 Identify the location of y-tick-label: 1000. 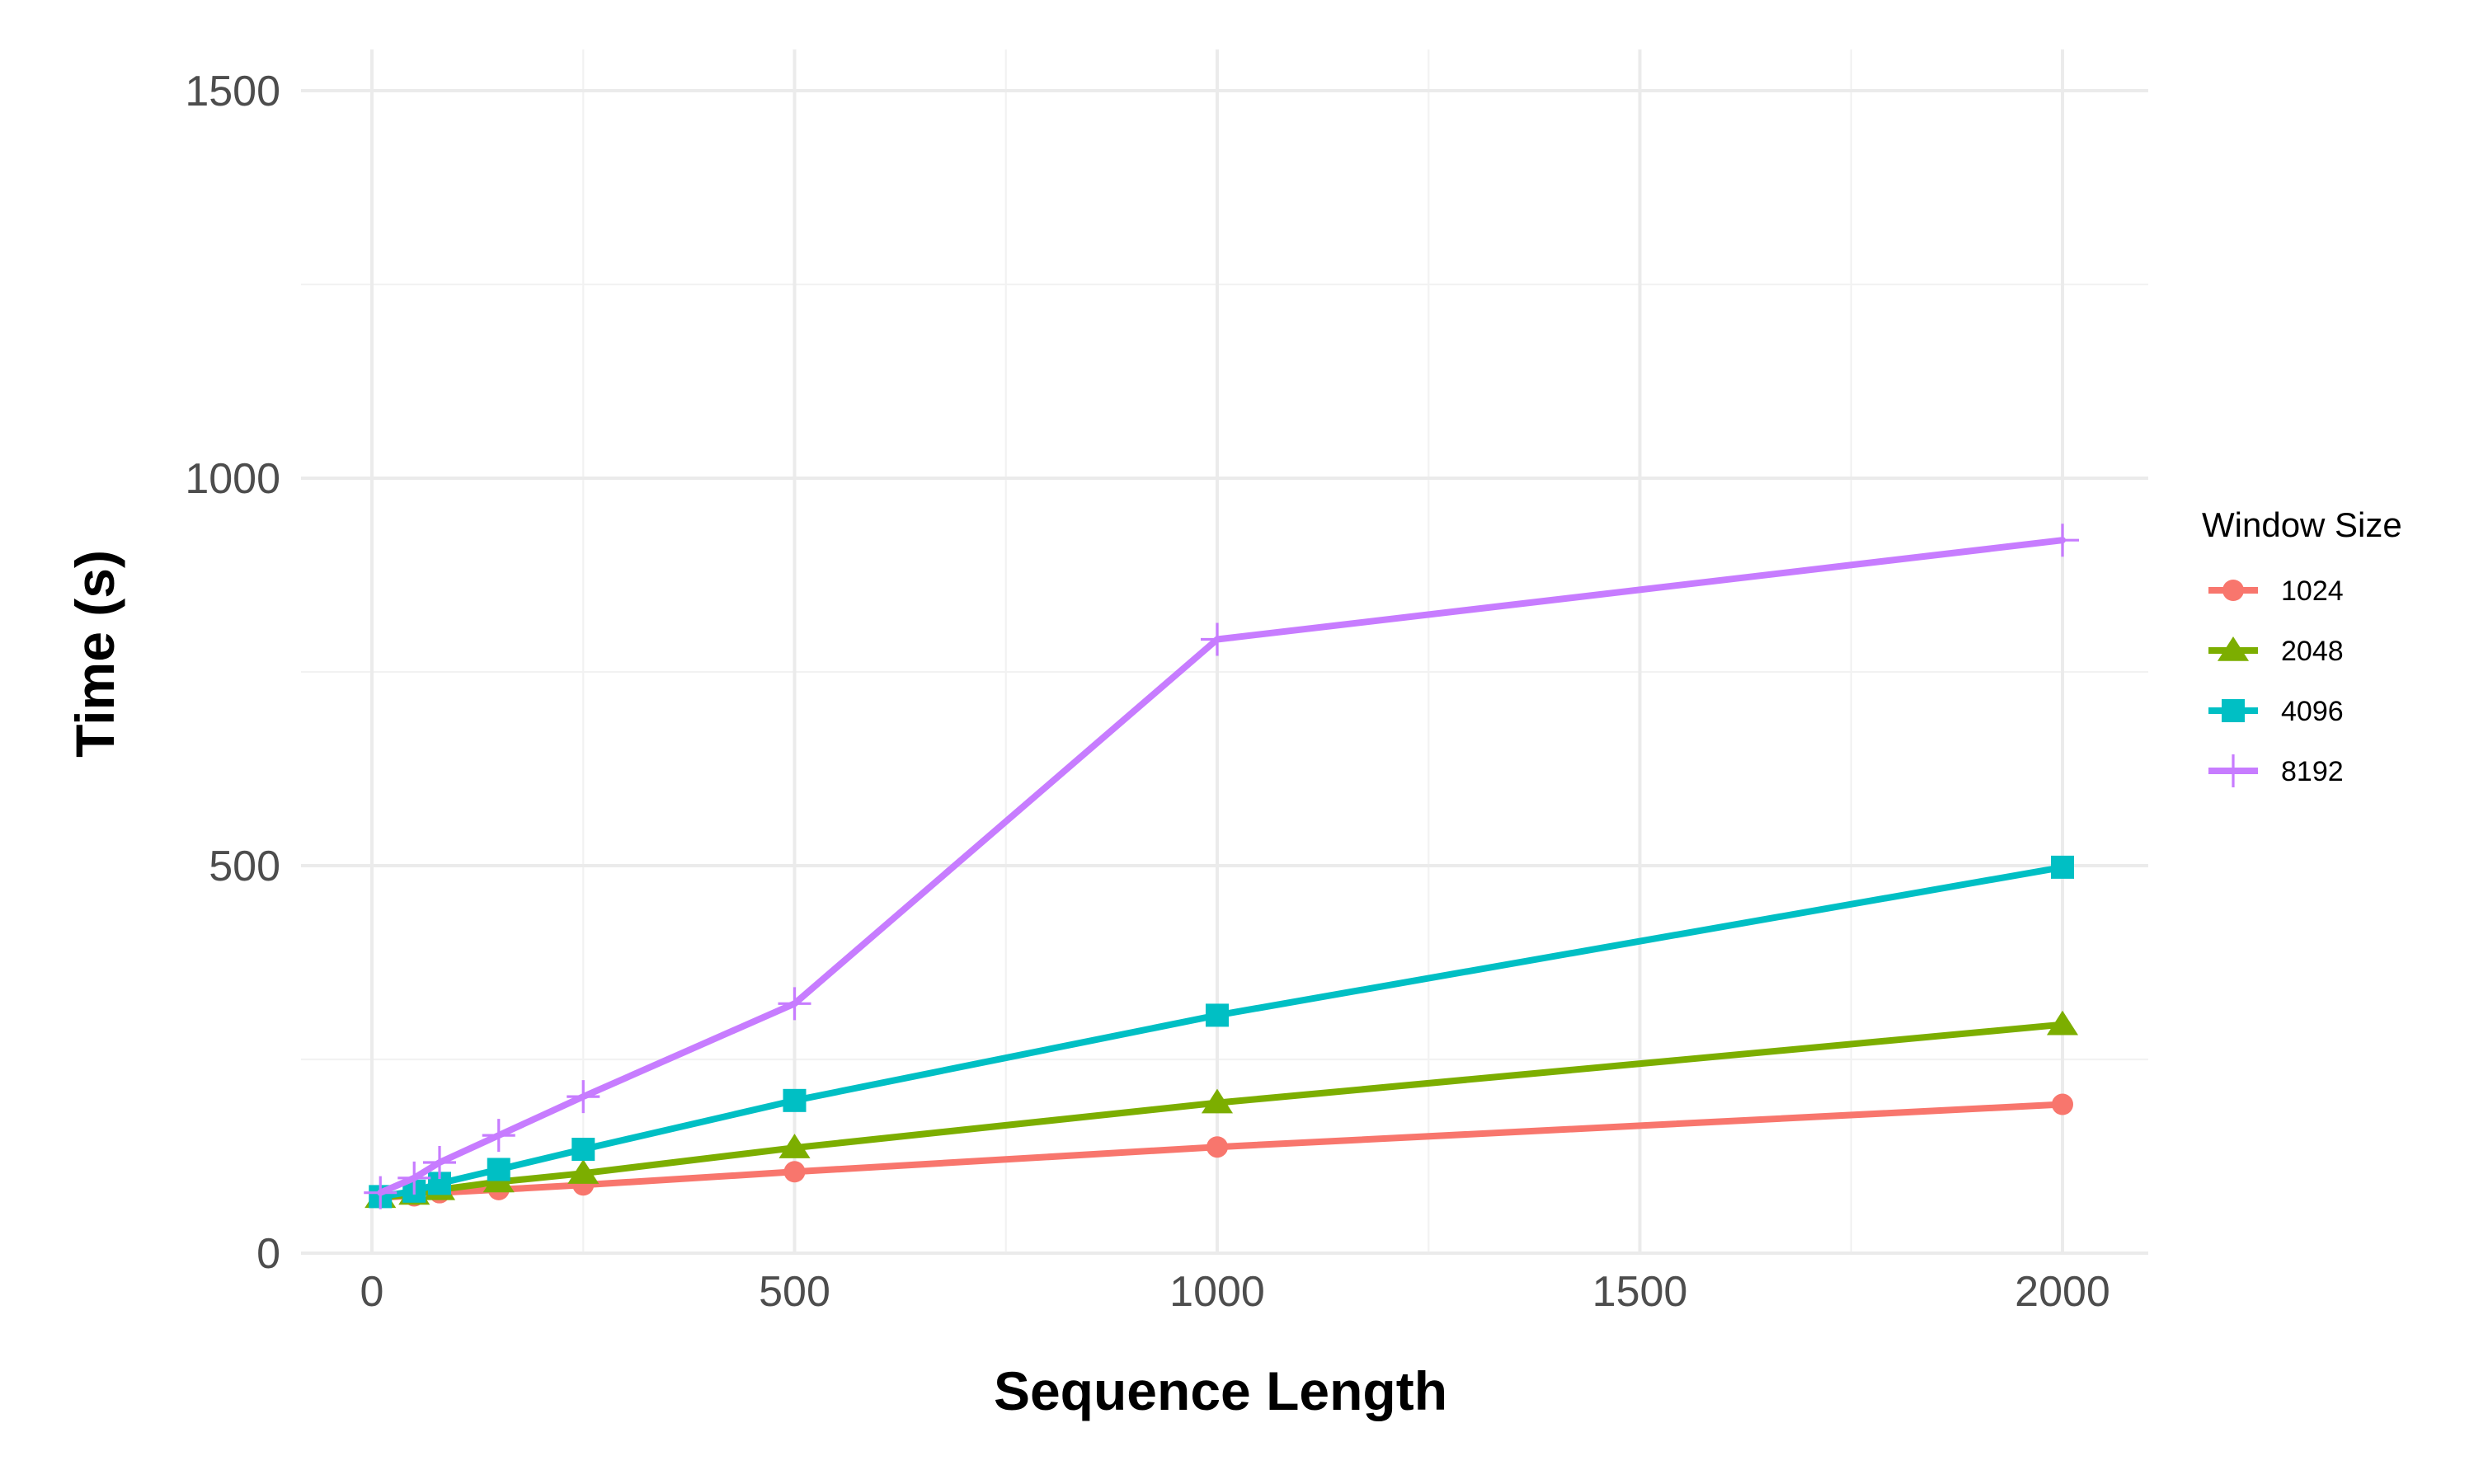
(232, 479).